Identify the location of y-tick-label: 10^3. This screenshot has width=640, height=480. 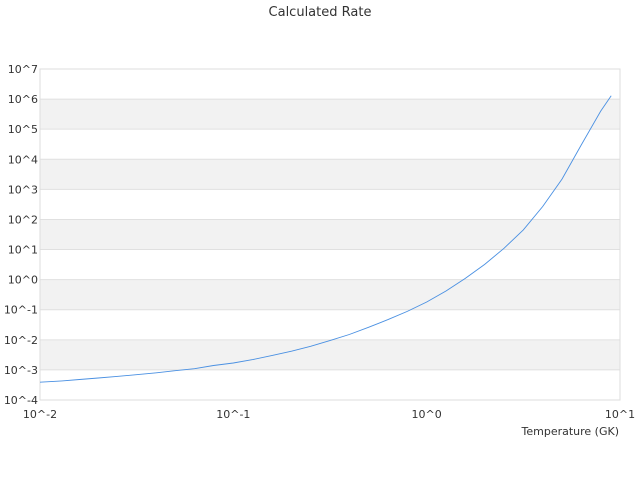
(23, 189).